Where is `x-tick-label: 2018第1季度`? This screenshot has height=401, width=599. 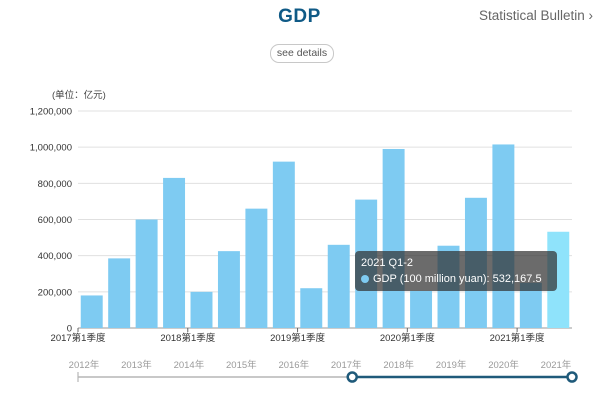 x-tick-label: 2018第1季度 is located at coordinates (187, 338).